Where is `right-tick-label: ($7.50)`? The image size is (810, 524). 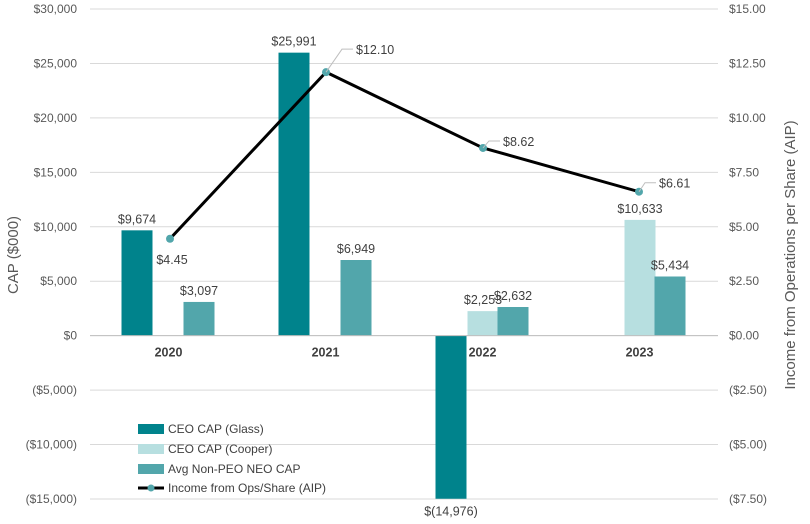
right-tick-label: ($7.50) is located at coordinates (748, 499).